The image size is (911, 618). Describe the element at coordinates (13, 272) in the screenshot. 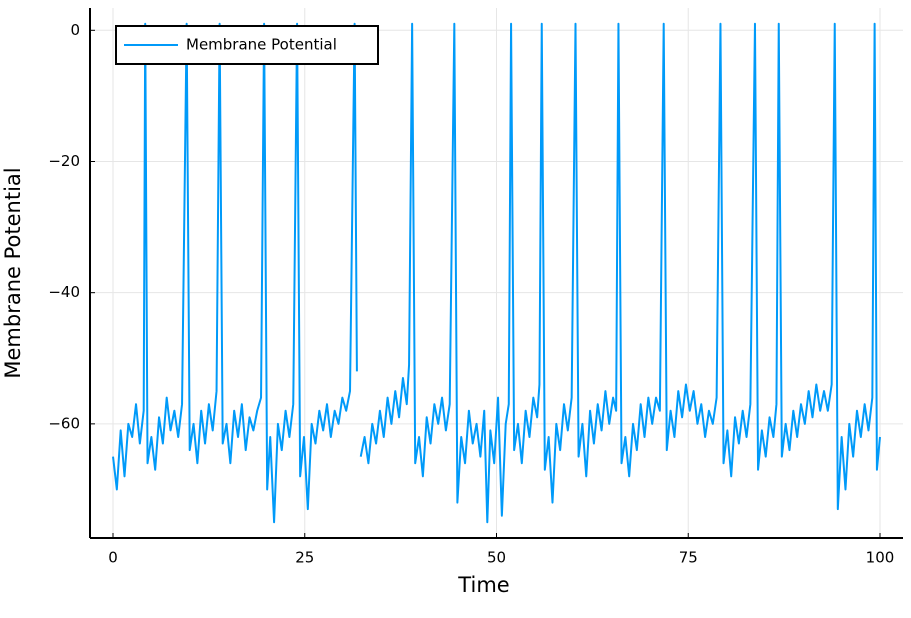

I see `y-axis-label: Membrane Potential` at that location.